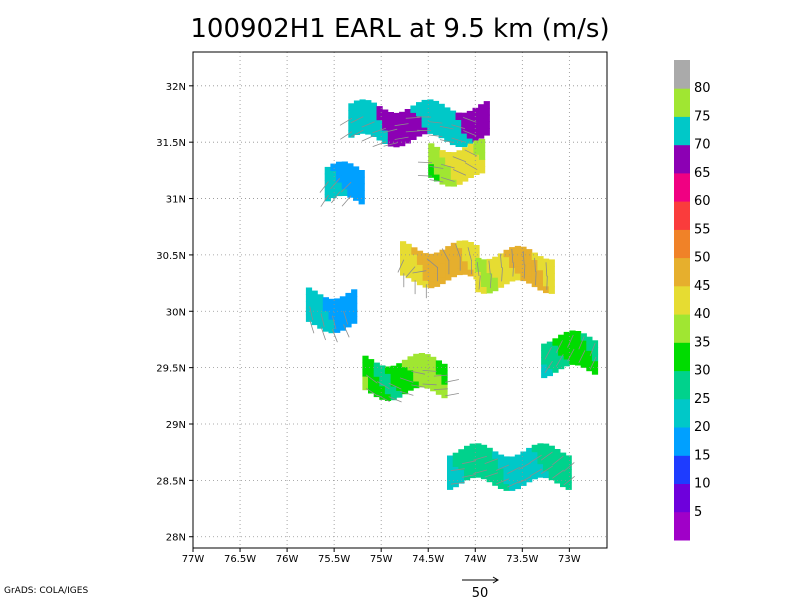 Image resolution: width=800 pixels, height=600 pixels. Describe the element at coordinates (400, 29) in the screenshot. I see `chart-title: 100902H1 EARL at 9.5 km (m/s)` at that location.